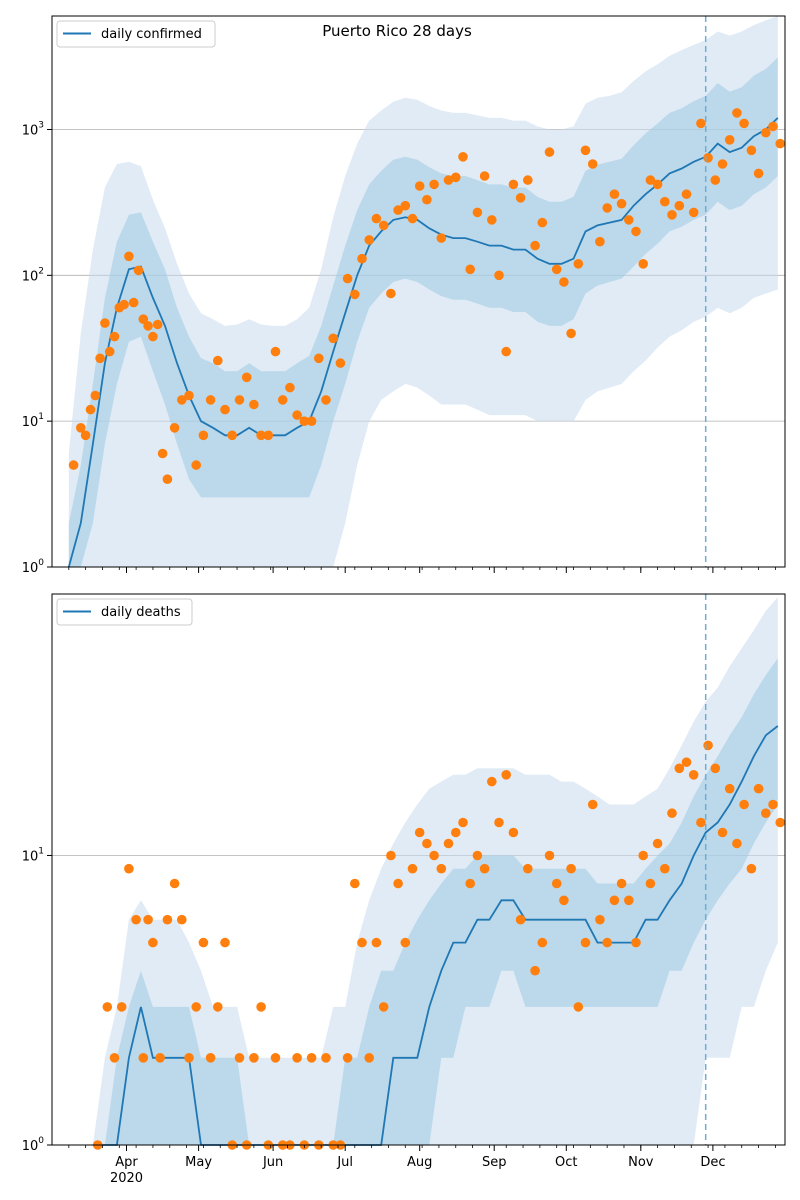 This screenshot has height=1200, width=800. What do you see at coordinates (141, 612) in the screenshot?
I see `legend-label: daily deaths` at bounding box center [141, 612].